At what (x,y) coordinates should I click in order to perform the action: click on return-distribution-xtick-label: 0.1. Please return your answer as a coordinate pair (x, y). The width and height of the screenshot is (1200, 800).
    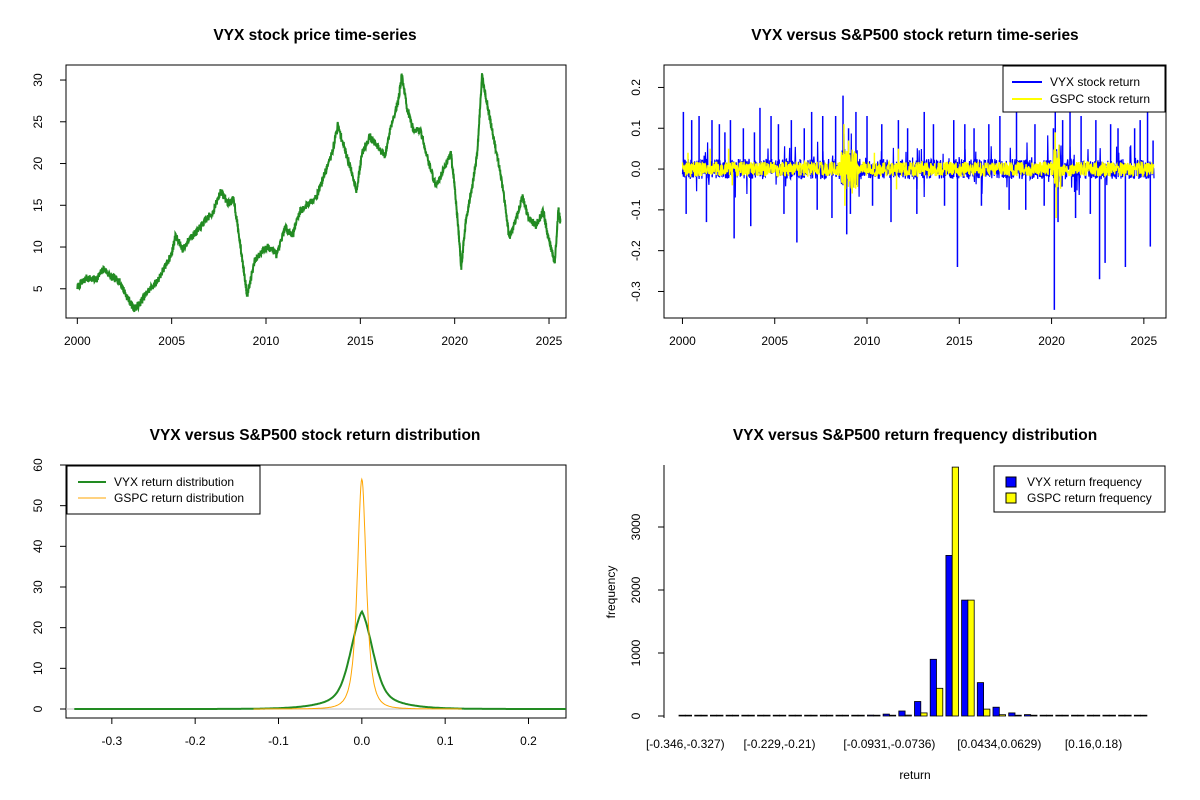
    Looking at the image, I should click on (445, 741).